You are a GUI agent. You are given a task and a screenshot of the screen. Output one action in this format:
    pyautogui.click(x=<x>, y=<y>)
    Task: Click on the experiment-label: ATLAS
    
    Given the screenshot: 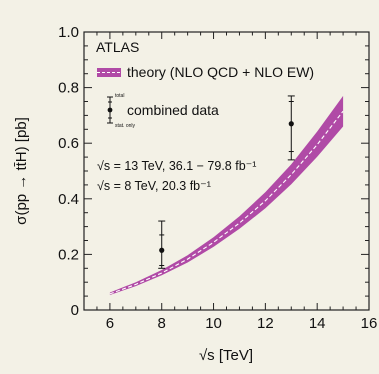 What is the action you would take?
    pyautogui.click(x=117, y=47)
    